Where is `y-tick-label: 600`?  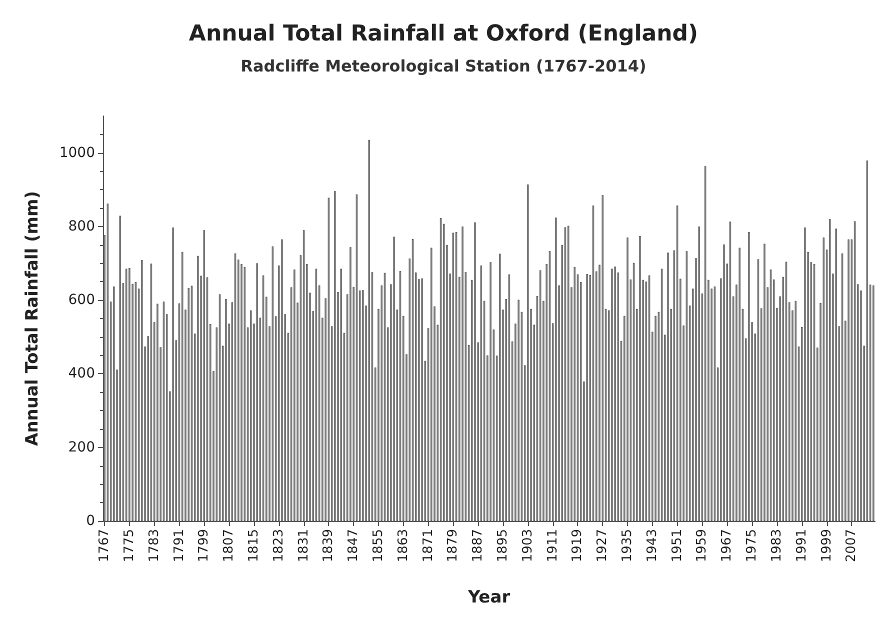 y-tick-label: 600 is located at coordinates (81, 300).